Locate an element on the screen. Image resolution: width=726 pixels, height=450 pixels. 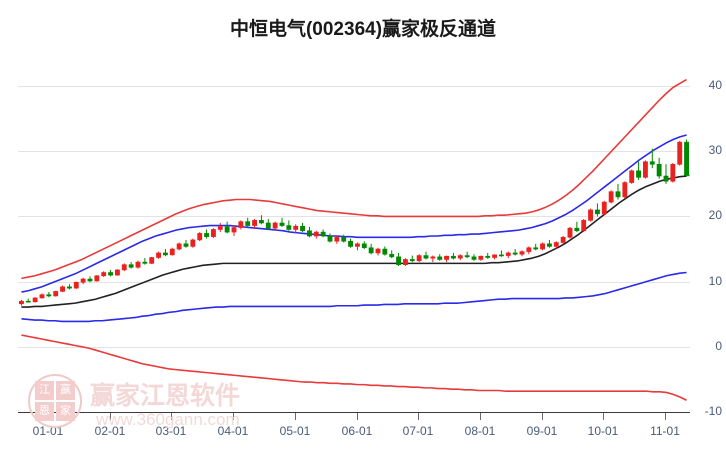
x-axis-tick-label: 03-01 is located at coordinates (171, 431).